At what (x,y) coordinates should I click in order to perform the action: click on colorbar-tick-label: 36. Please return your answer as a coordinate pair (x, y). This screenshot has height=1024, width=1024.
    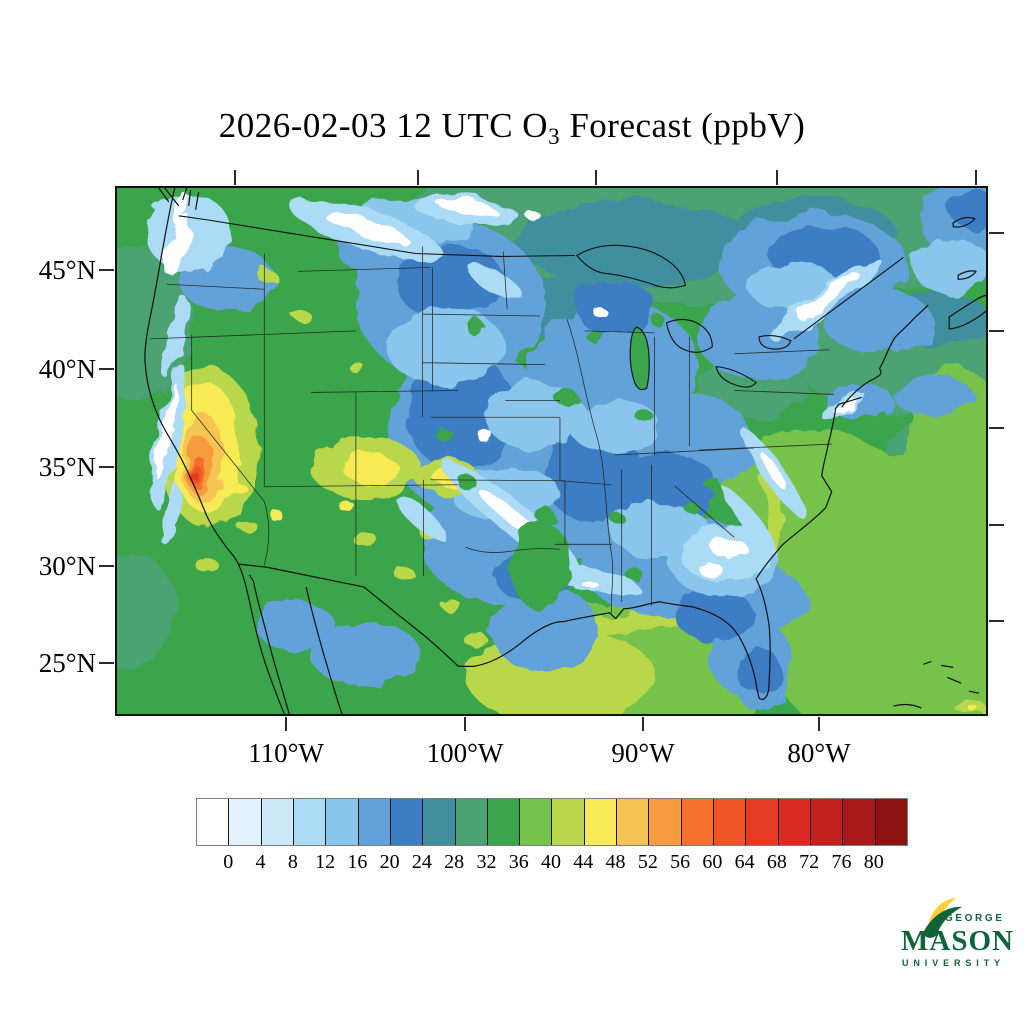
    Looking at the image, I should click on (518, 862).